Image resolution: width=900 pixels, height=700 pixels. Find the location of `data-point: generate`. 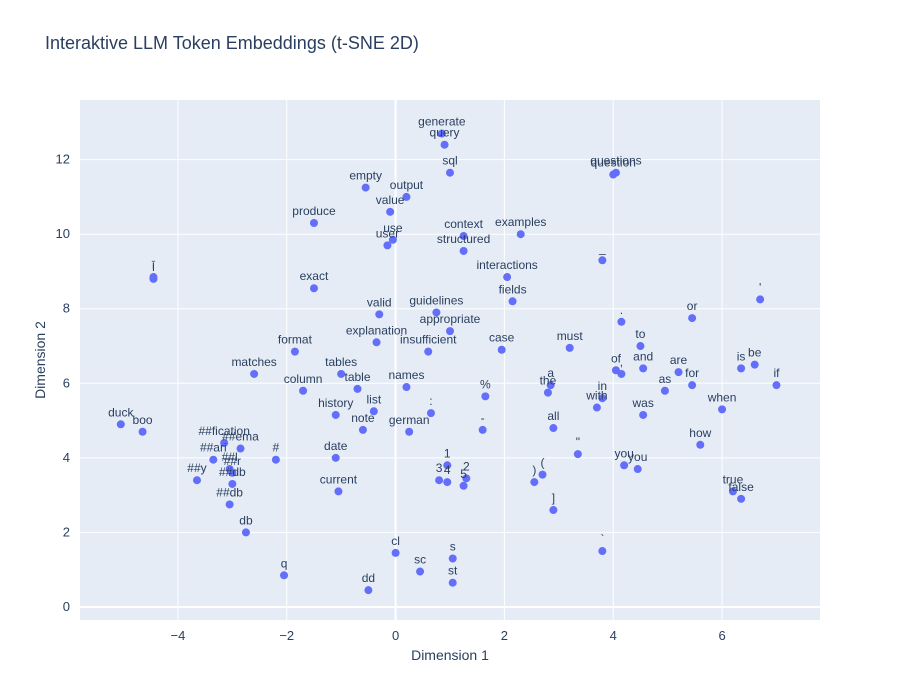

data-point: generate is located at coordinates (441, 133).